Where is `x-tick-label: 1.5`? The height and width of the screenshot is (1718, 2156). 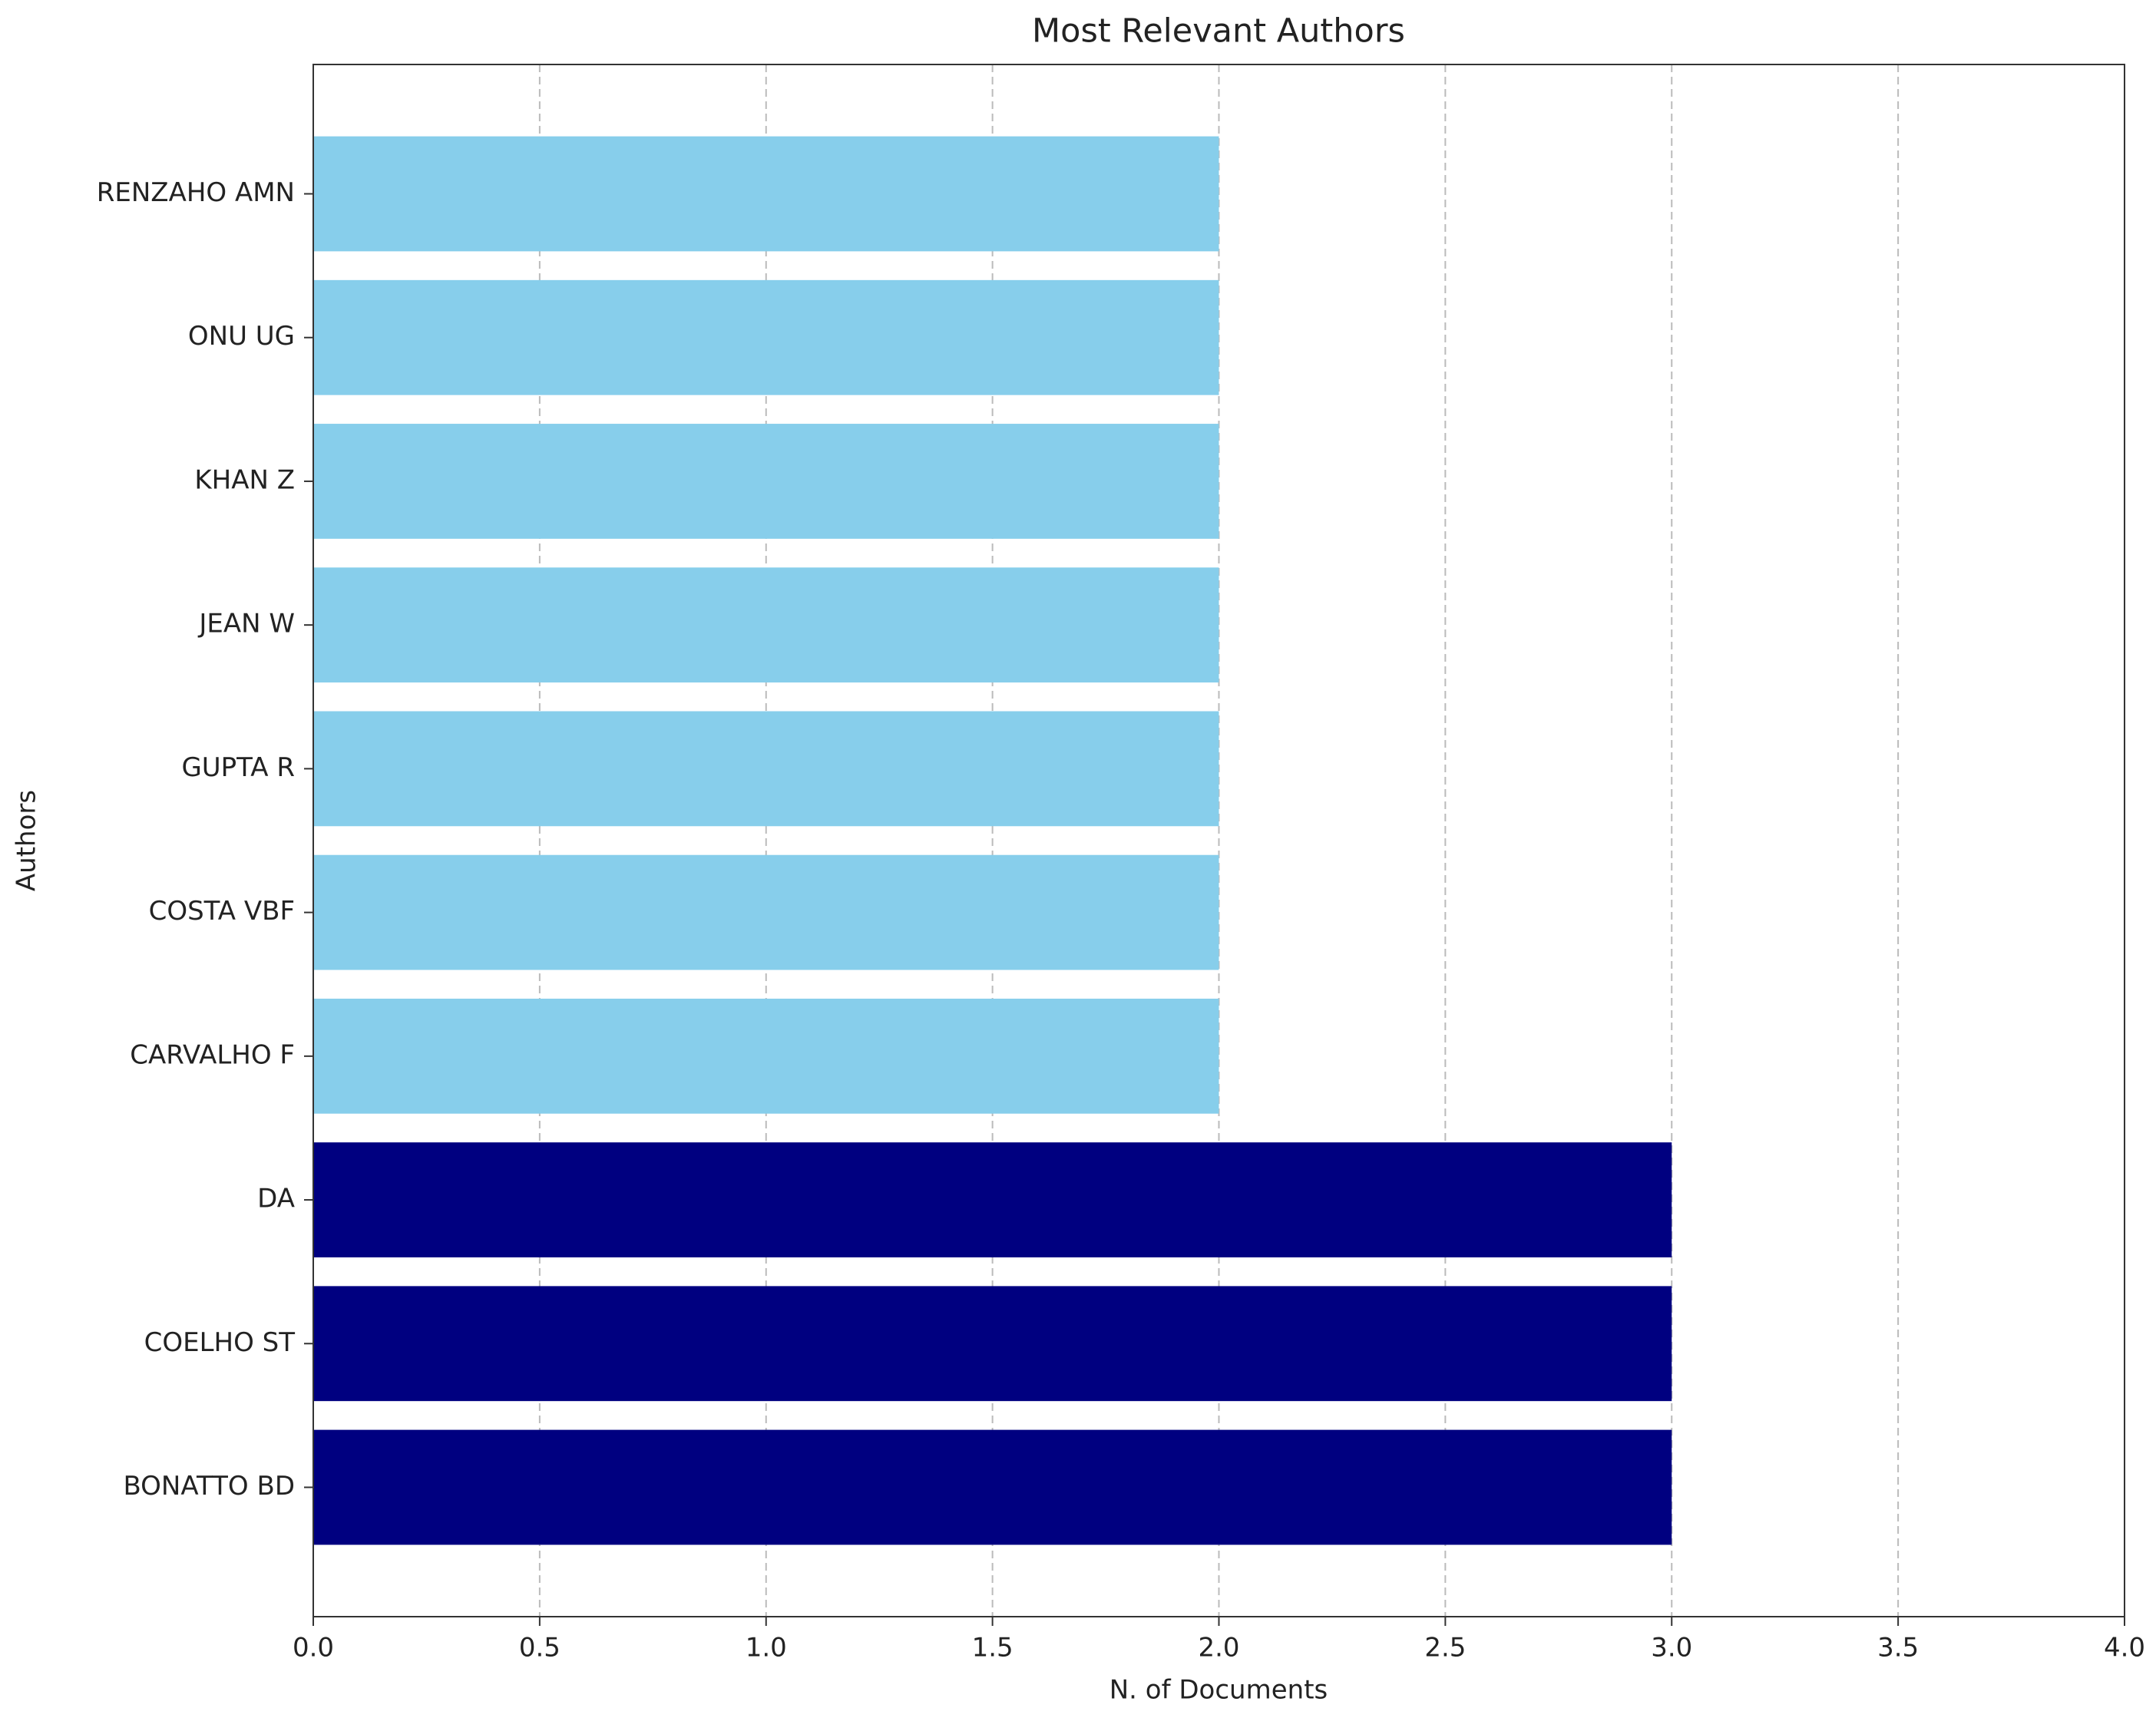
x-tick-label: 1.5 is located at coordinates (993, 1648).